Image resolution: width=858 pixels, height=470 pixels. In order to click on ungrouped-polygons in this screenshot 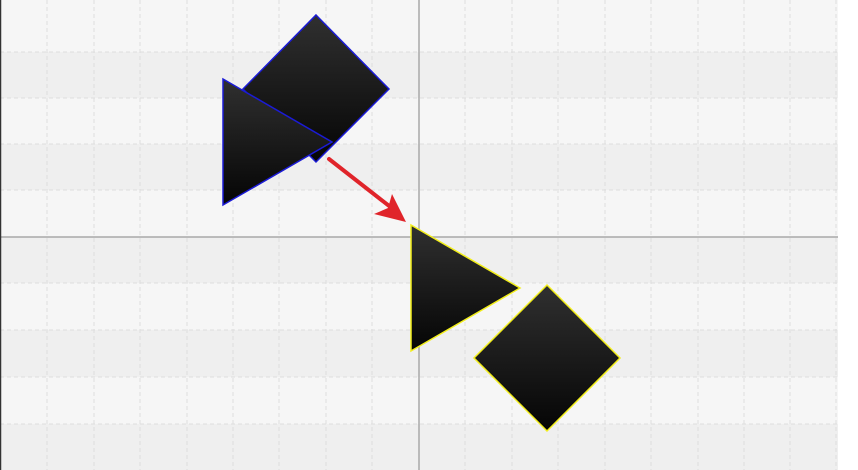, I will do `click(516, 328)`.